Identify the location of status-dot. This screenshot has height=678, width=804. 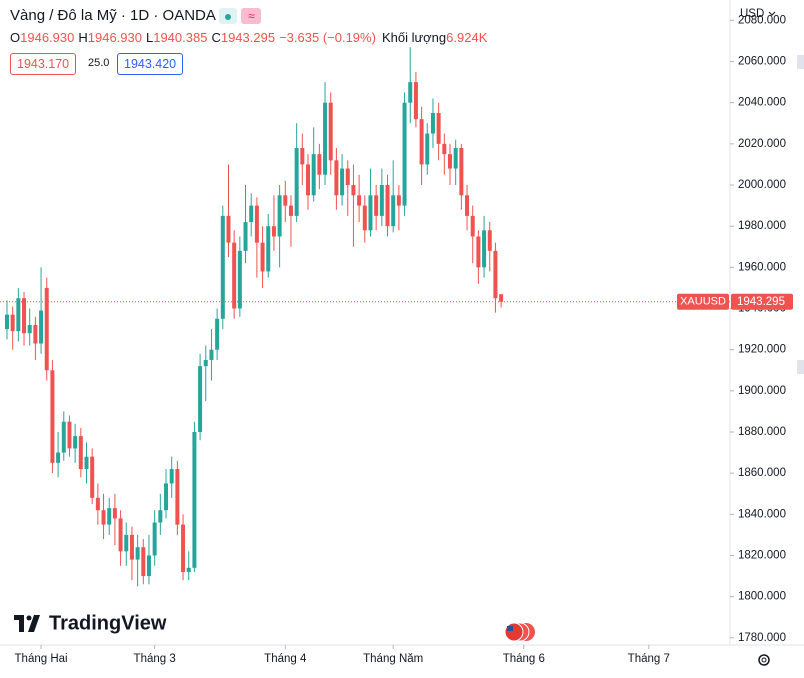
(228, 16).